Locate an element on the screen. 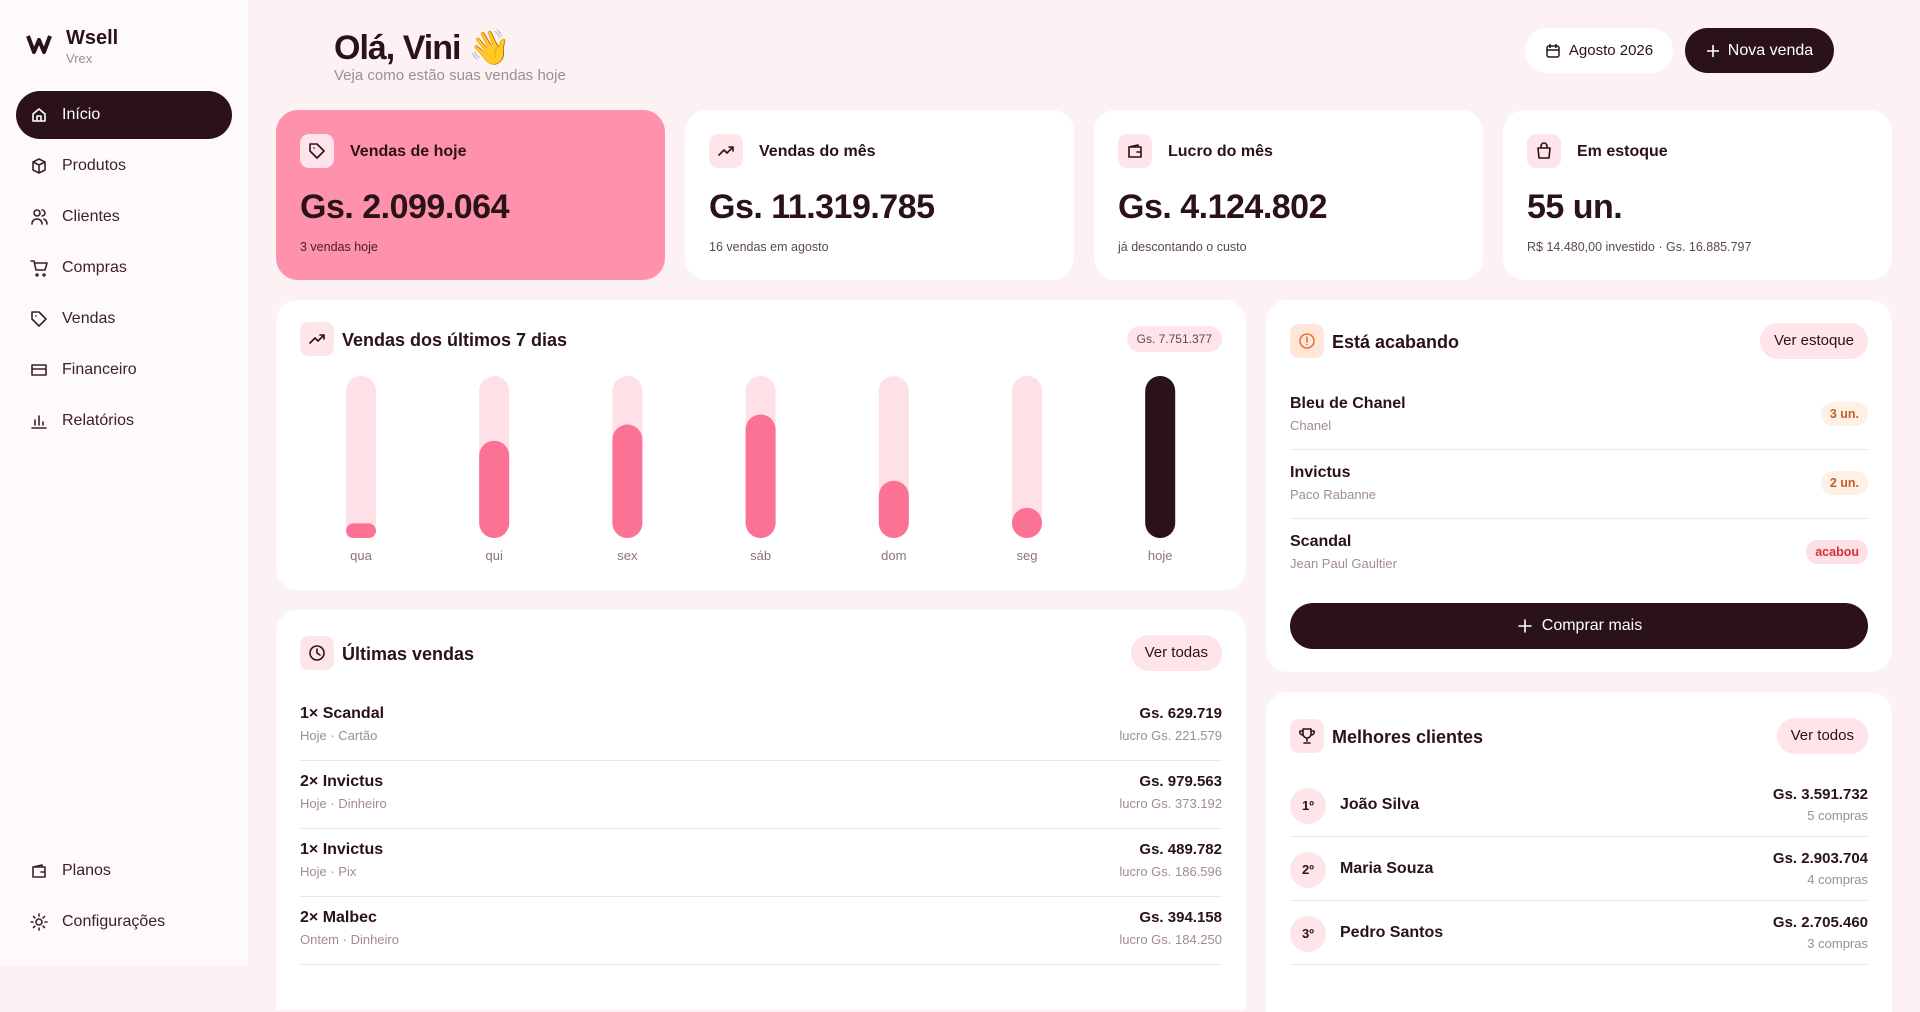  item-name: Bleu de Chanel is located at coordinates (1348, 403).